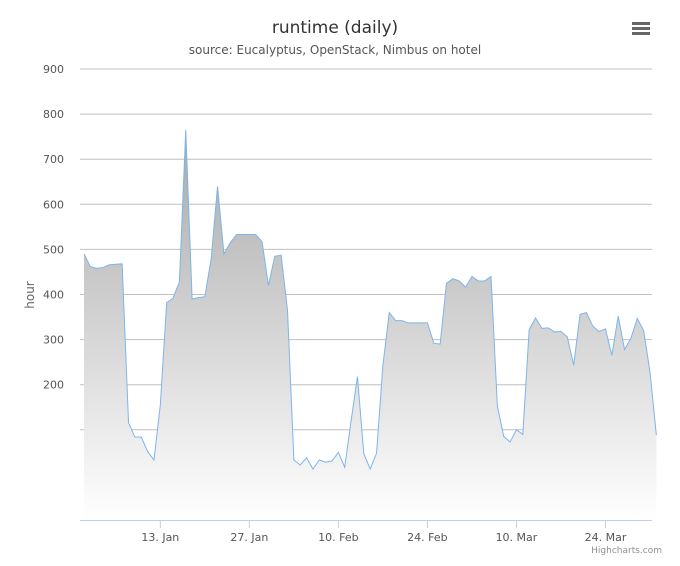  What do you see at coordinates (160, 537) in the screenshot?
I see `x-tick-label: 13. Jan` at bounding box center [160, 537].